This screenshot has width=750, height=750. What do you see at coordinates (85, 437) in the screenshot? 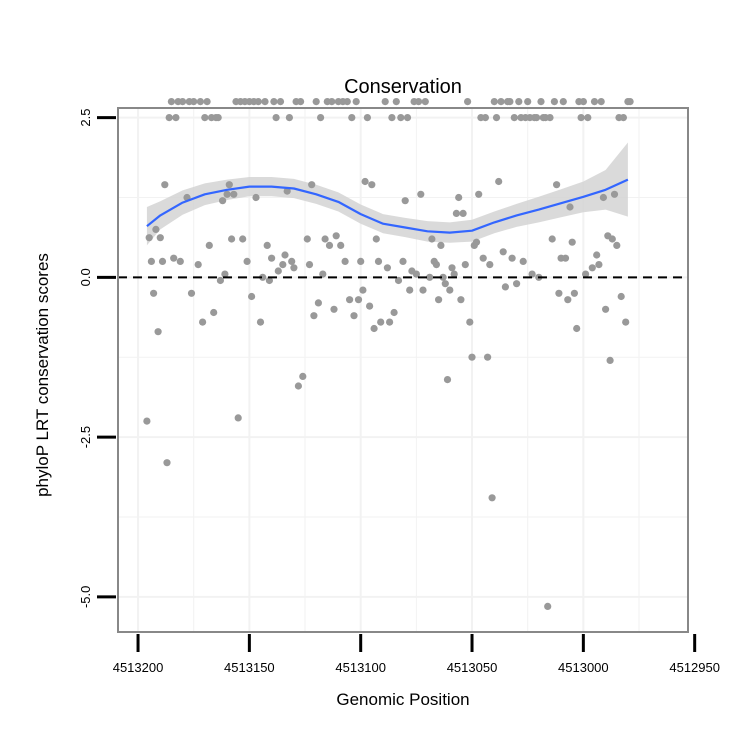
I see `y-tick-label: -2.5` at bounding box center [85, 437].